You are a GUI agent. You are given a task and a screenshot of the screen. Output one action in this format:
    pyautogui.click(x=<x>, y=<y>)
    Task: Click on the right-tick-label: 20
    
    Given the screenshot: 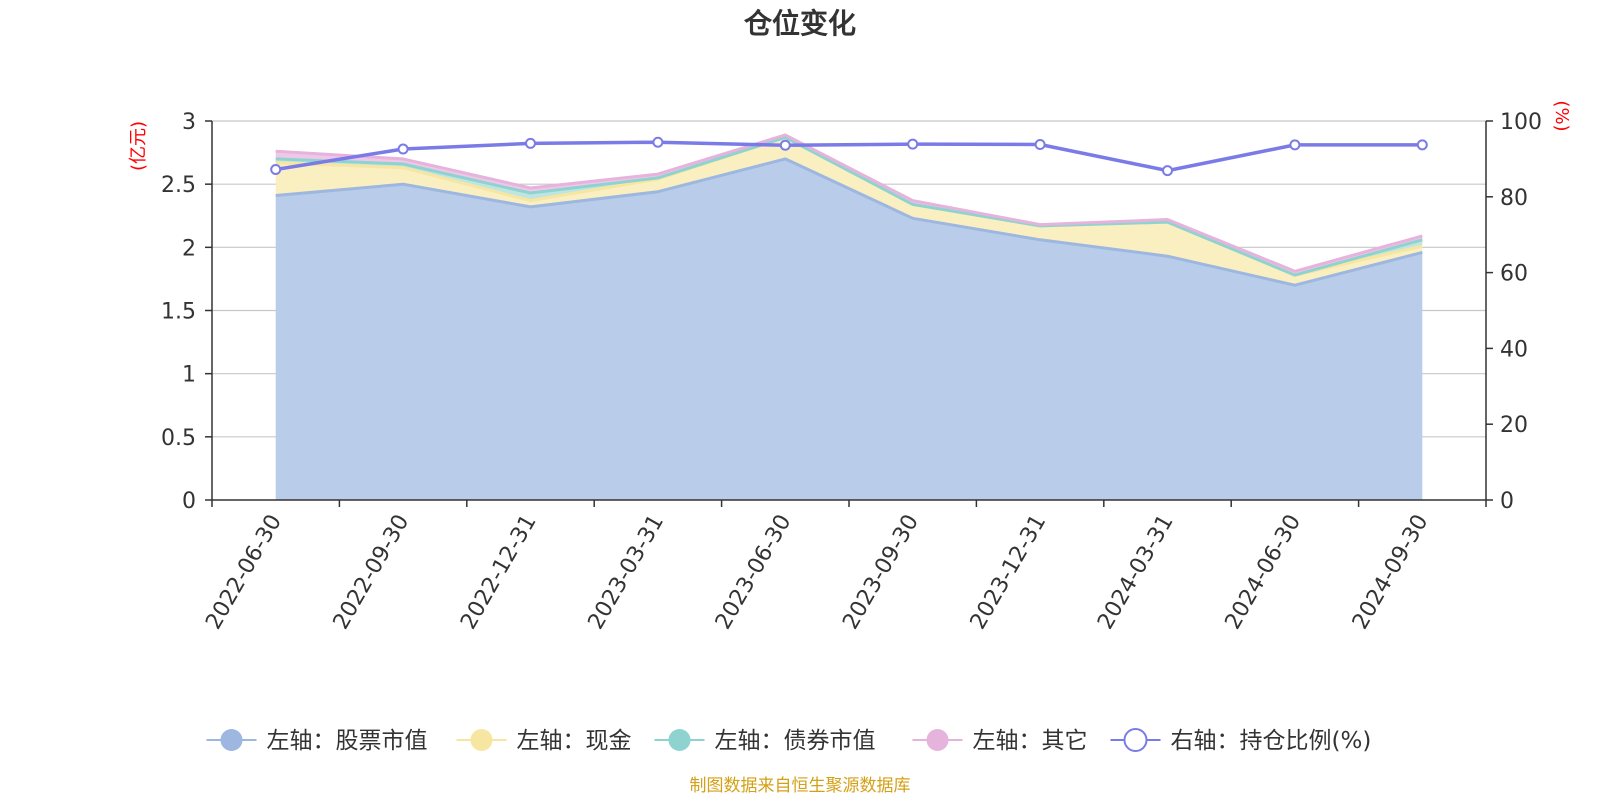 What is the action you would take?
    pyautogui.click(x=1514, y=425)
    